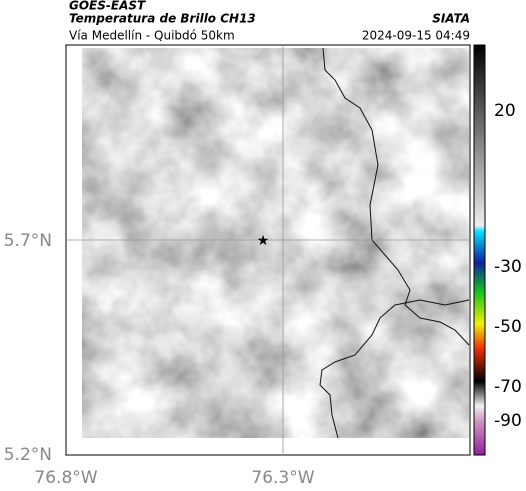 The width and height of the screenshot is (526, 491). Describe the element at coordinates (505, 111) in the screenshot. I see `colorbar-tick-label: 20` at that location.